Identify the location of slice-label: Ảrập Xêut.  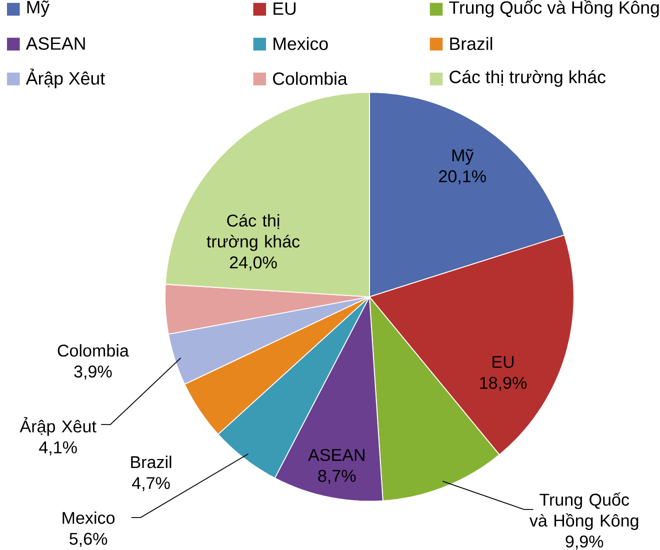
(58, 426).